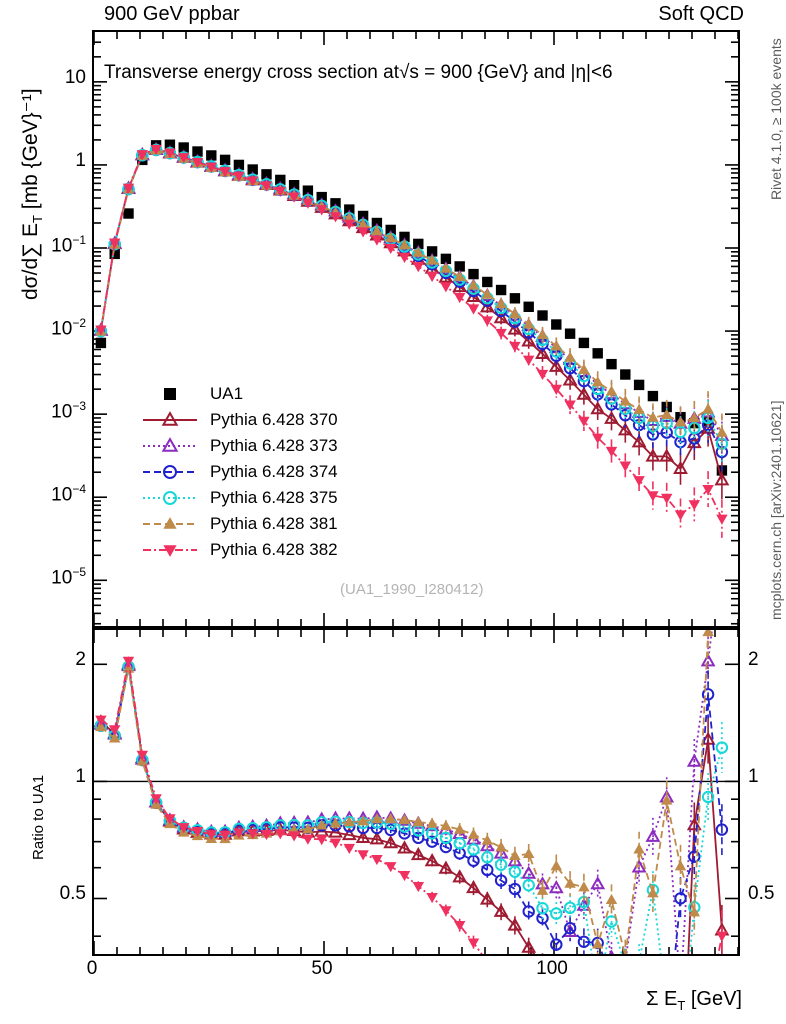 This screenshot has height=1024, width=786. What do you see at coordinates (681, 1005) in the screenshot?
I see `x-axis-label-sub: T` at bounding box center [681, 1005].